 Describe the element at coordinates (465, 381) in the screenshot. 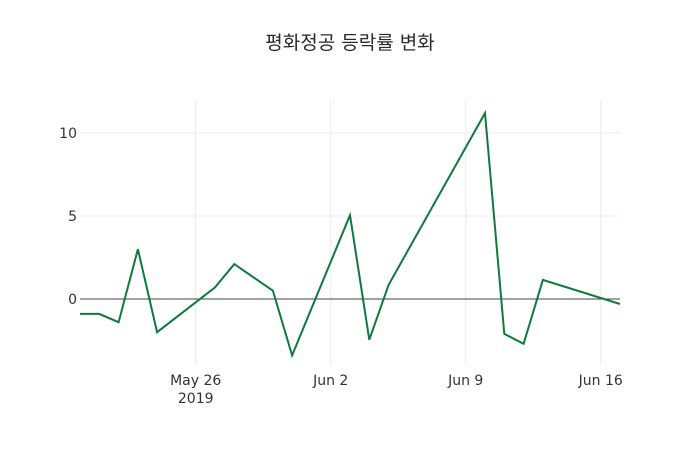

I see `x-tick-label: Jun 9` at that location.